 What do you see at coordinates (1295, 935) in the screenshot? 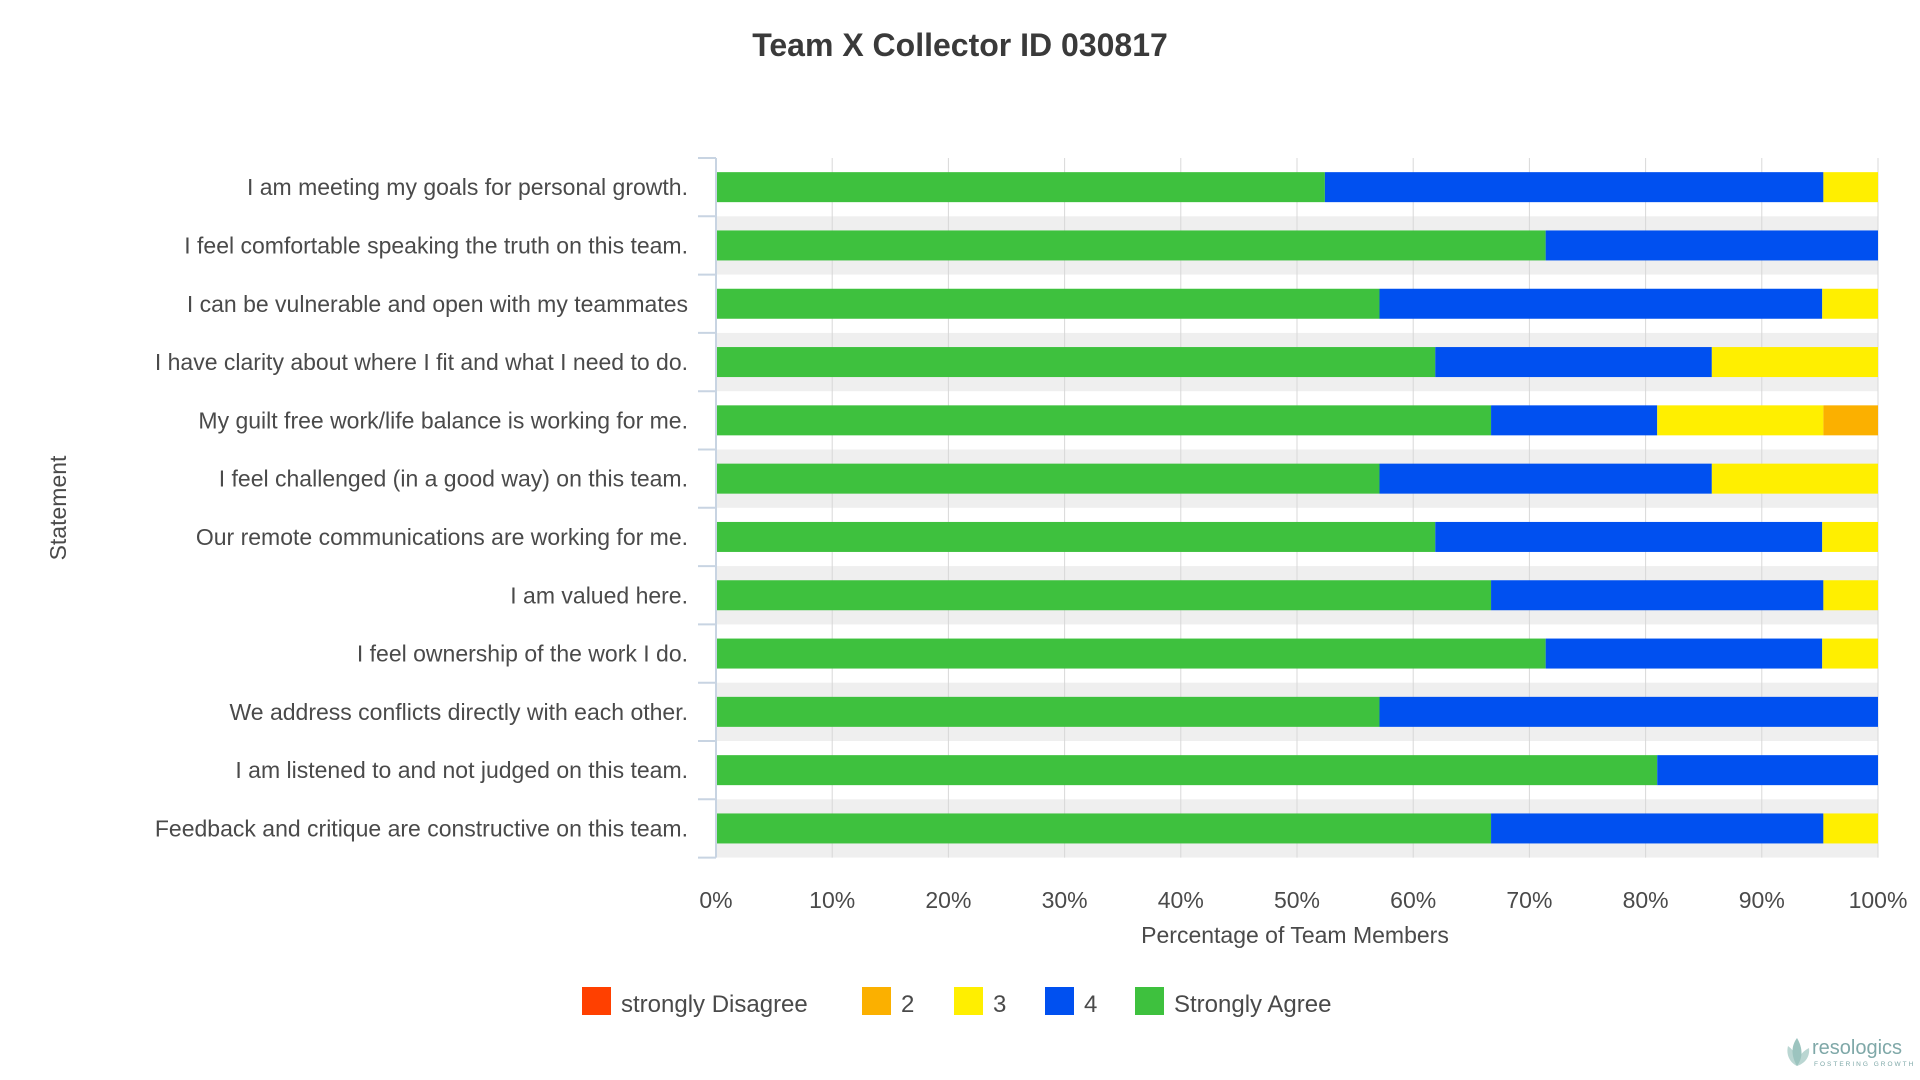
I see `x-axis-title: Percentage of Team Members` at bounding box center [1295, 935].